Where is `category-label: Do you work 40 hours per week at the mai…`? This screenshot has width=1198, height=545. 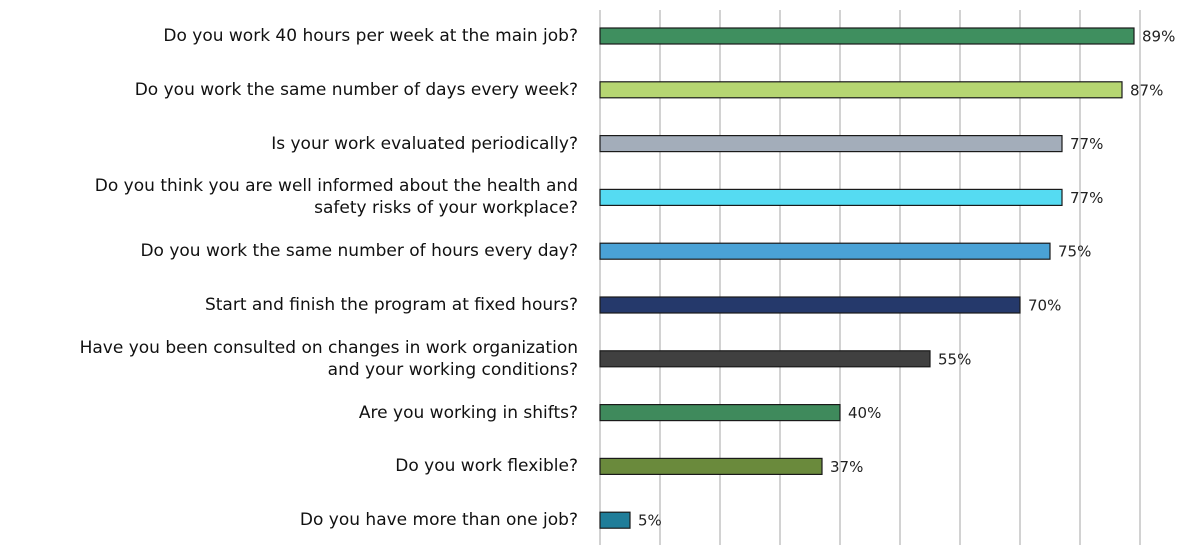
category-label: Do you work 40 hours per week at the mai… is located at coordinates (370, 36).